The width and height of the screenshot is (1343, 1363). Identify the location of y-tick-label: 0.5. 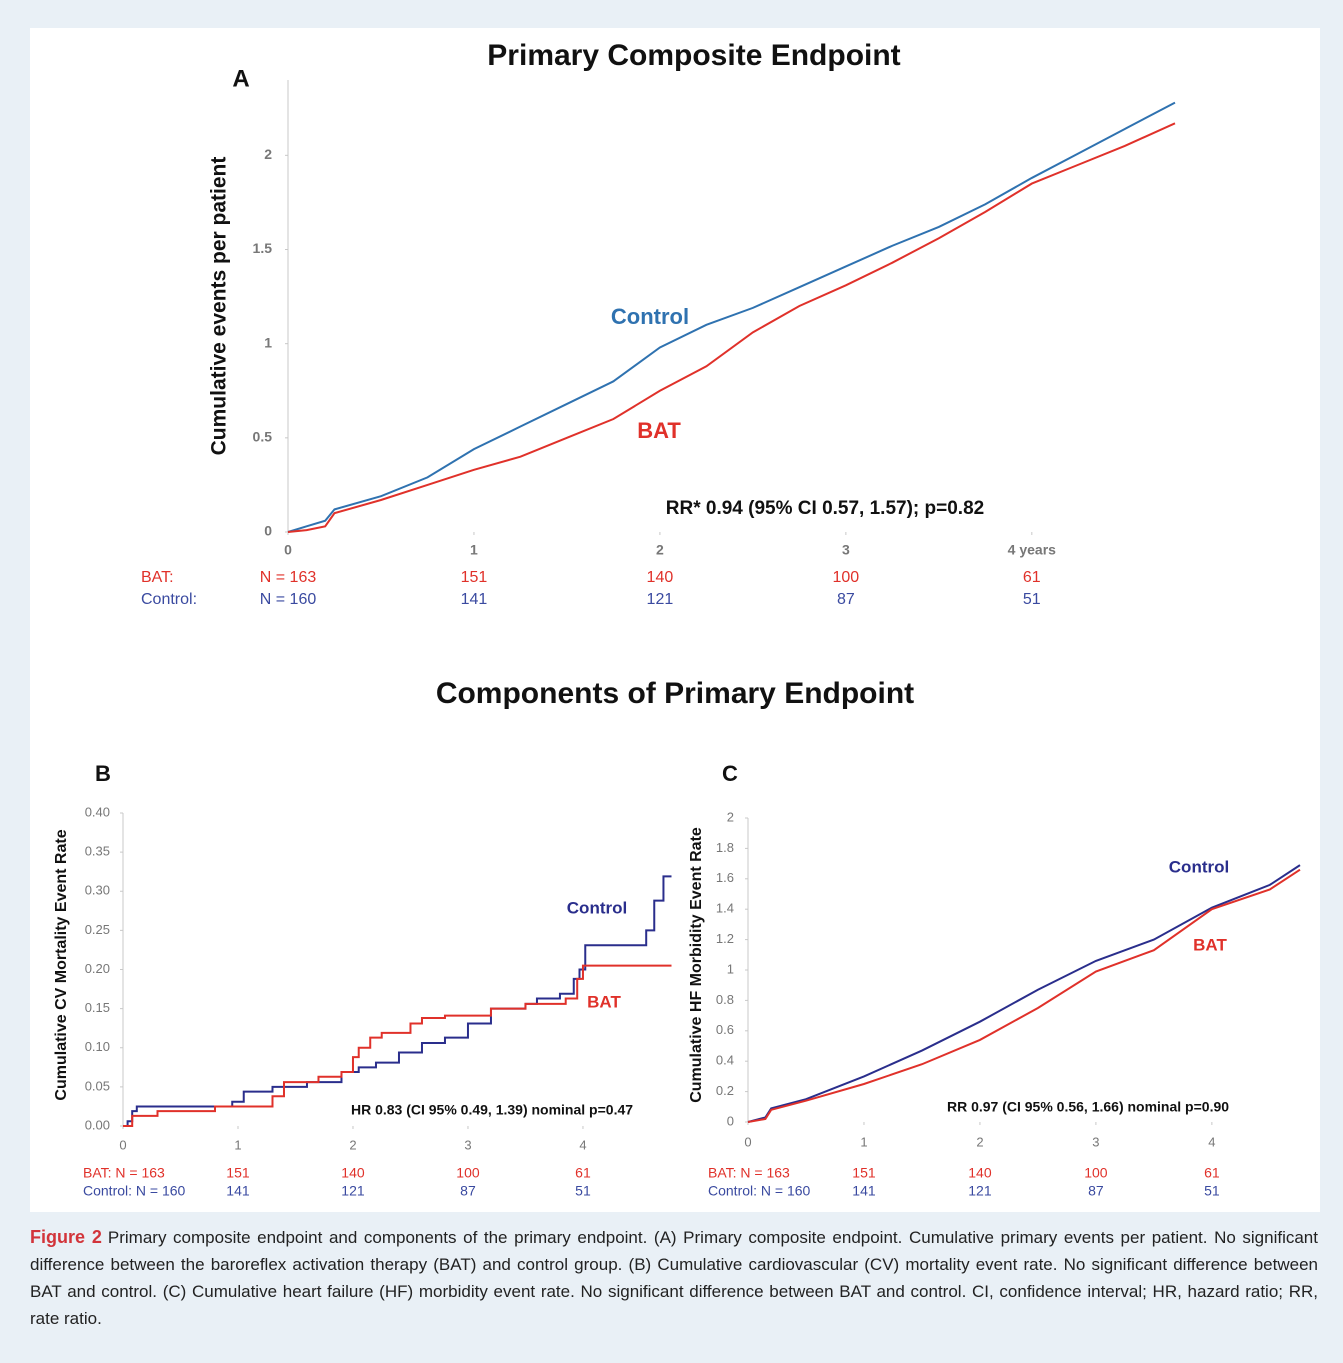
(263, 437).